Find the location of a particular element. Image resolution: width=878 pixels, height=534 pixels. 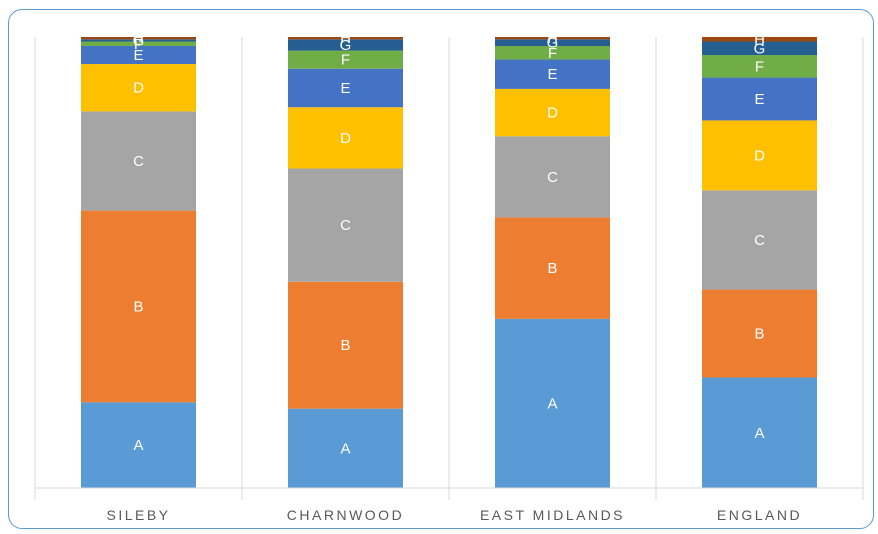

segment-label-a-1: A is located at coordinates (138, 445).